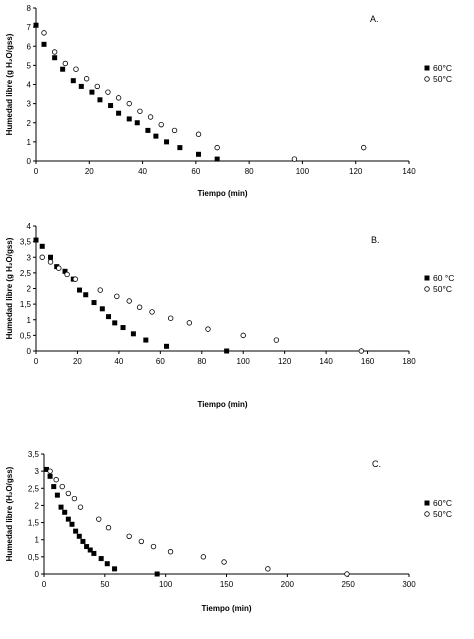 The image size is (474, 639). I want to click on x-tick-label: 120, so click(356, 171).